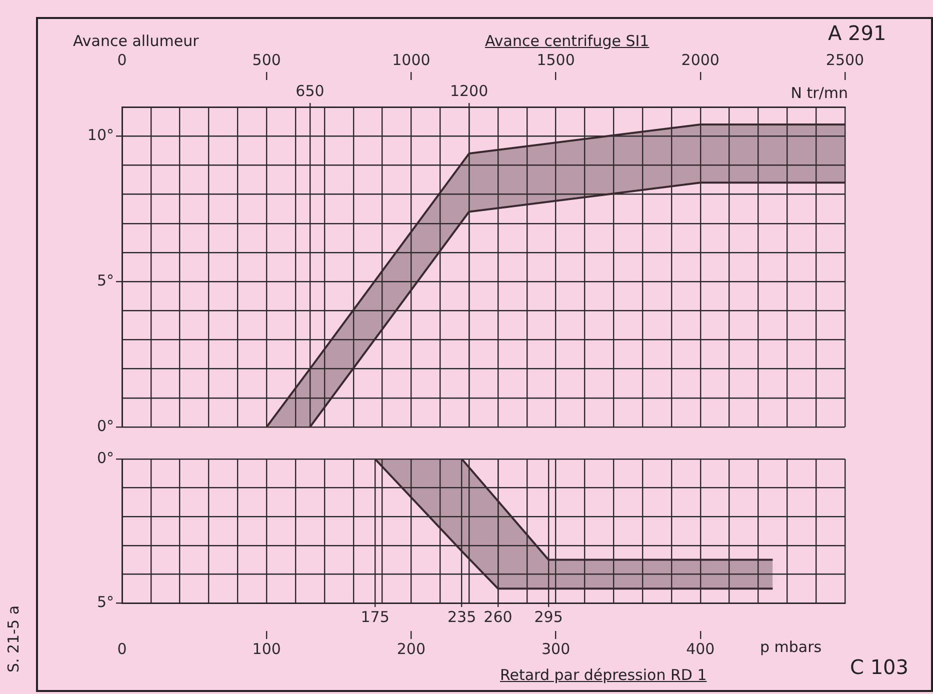  Describe the element at coordinates (567, 41) in the screenshot. I see `chart-title: Avance centrifuge SI1` at that location.